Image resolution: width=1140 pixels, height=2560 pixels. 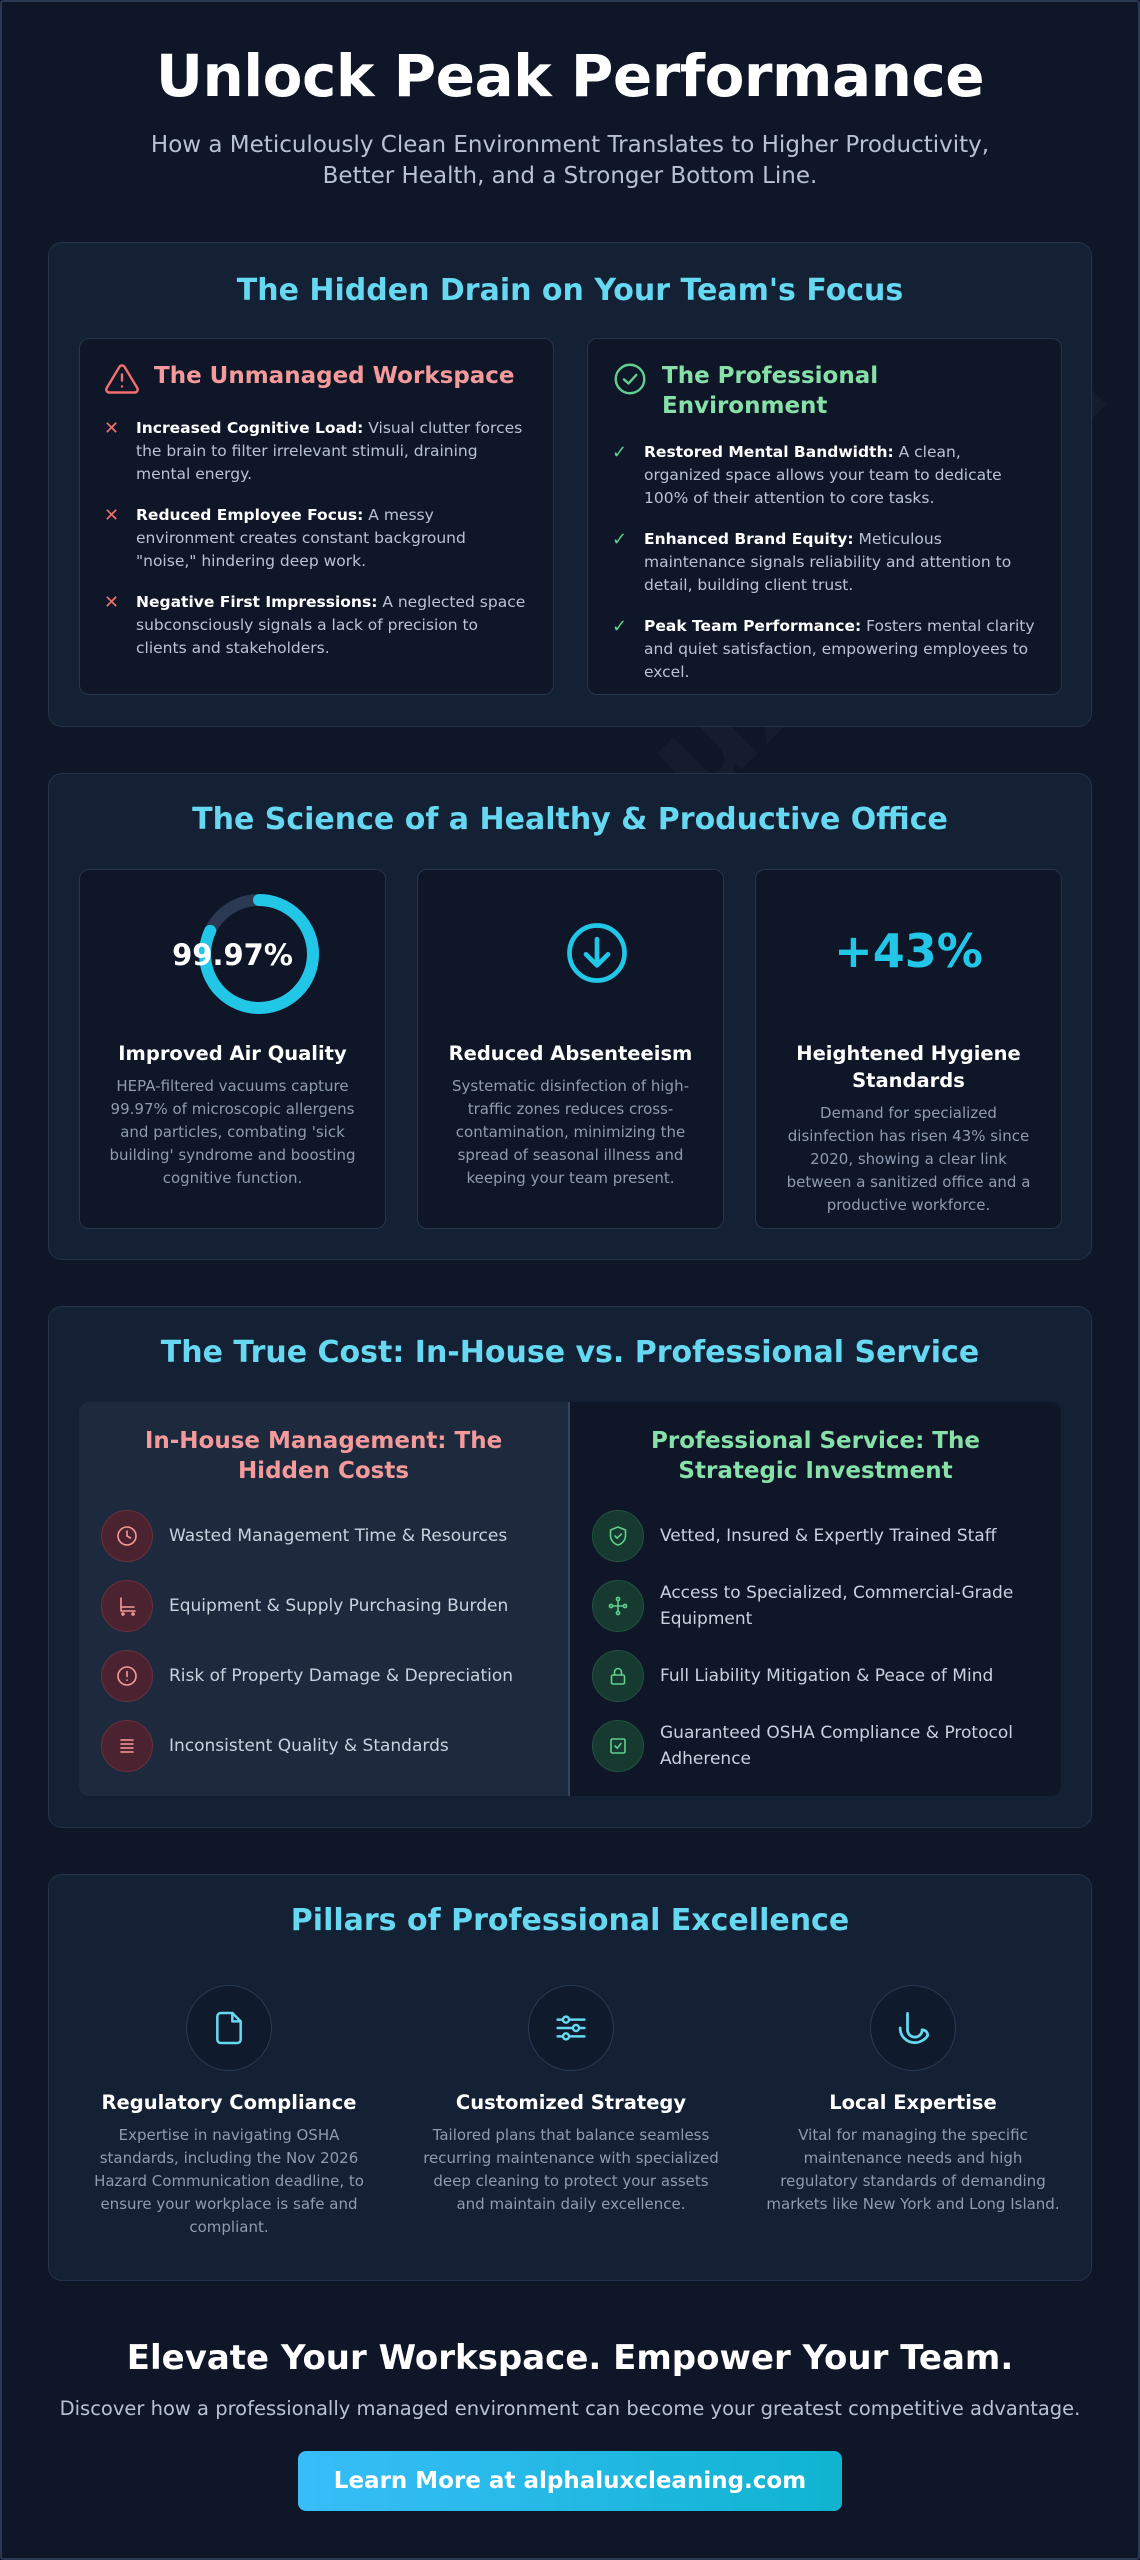 I want to click on sliders-icon, so click(x=571, y=2028).